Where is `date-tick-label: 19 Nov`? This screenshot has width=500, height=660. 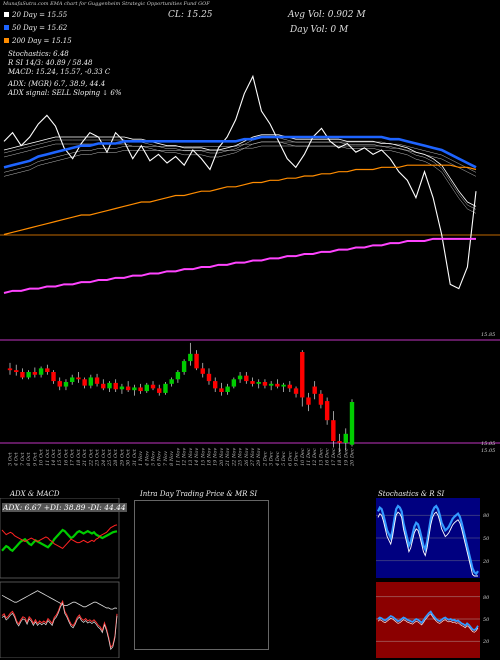
date-tick-label: 19 Nov is located at coordinates (216, 457).